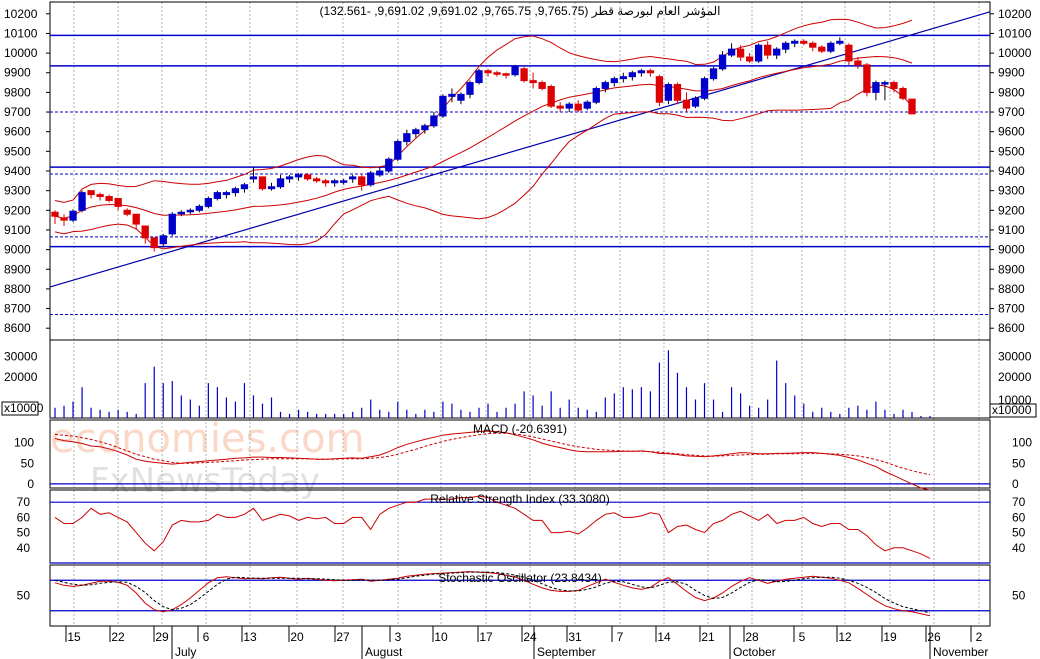  I want to click on price-tick-label-right: 9600, so click(1011, 132).